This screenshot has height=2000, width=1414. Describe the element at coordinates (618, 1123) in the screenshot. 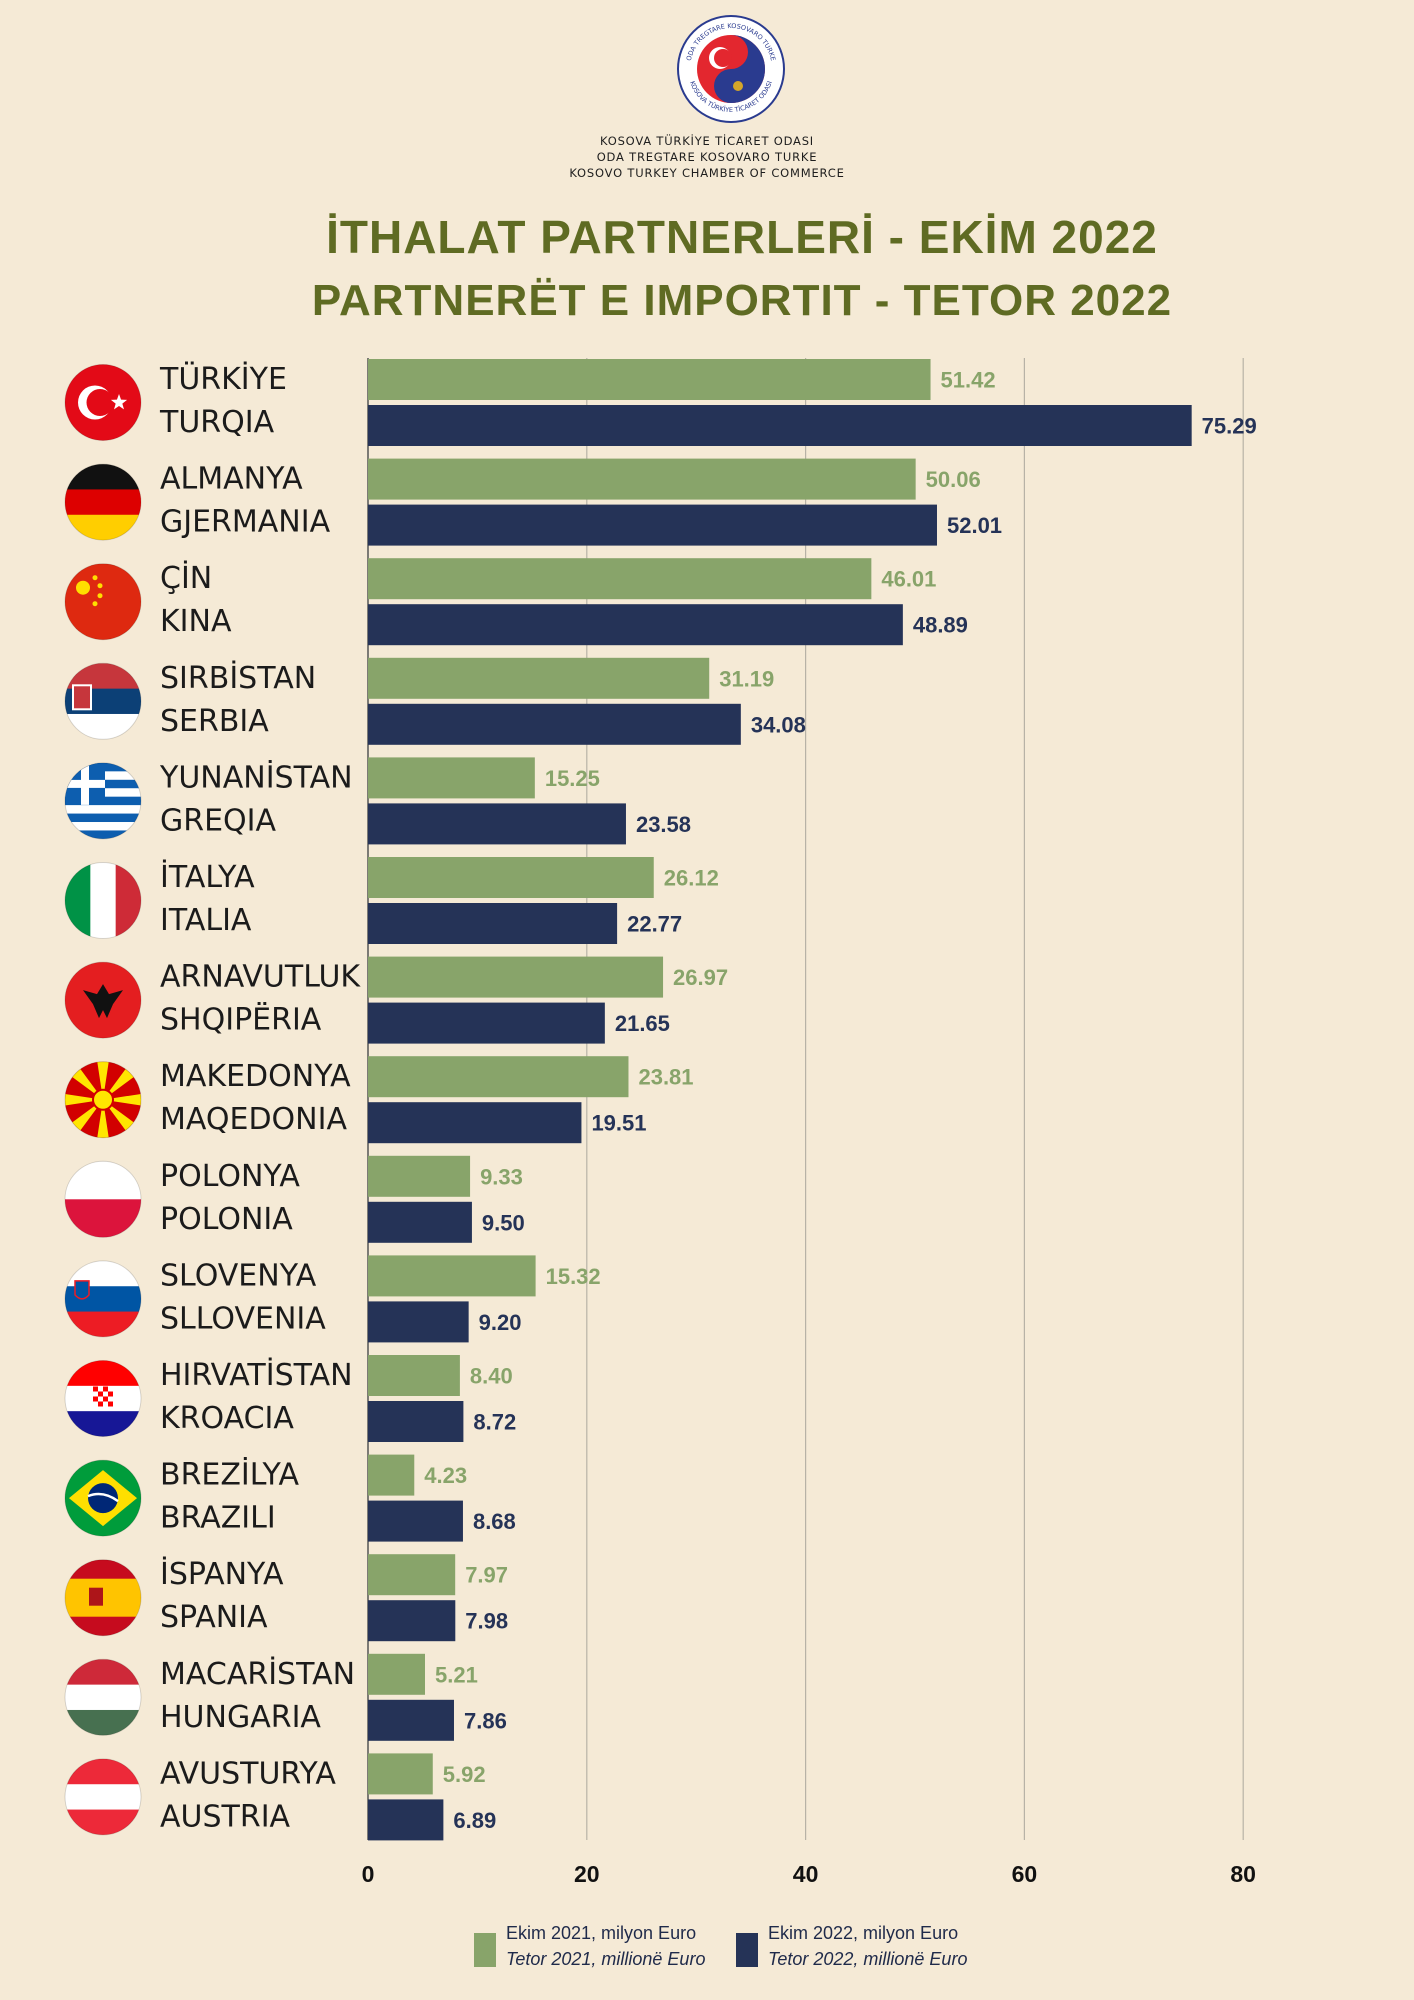

I see `bar-label-2022: 19.51` at that location.